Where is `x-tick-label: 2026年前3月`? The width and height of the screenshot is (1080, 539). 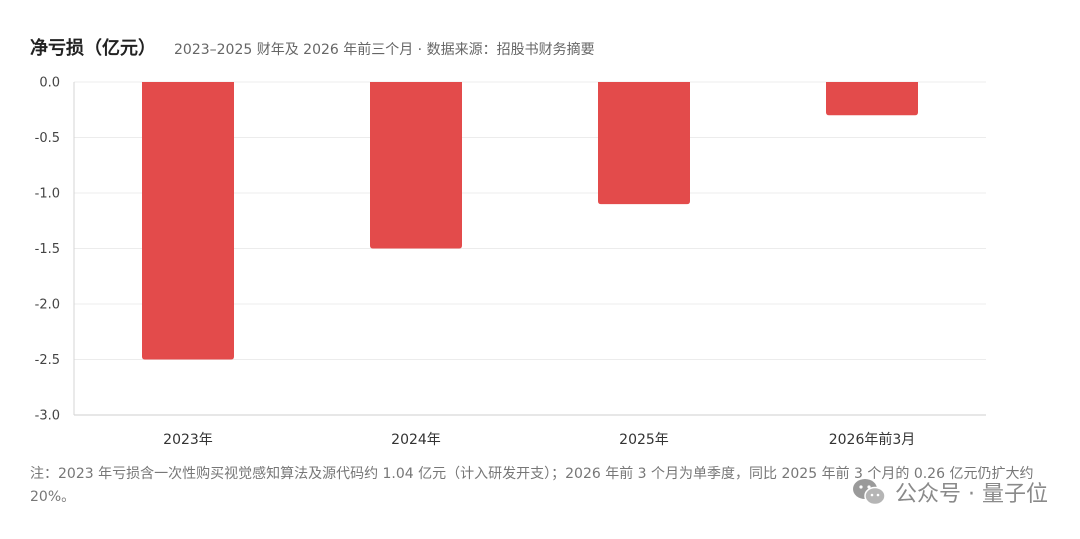
x-tick-label: 2026年前3月 is located at coordinates (872, 439).